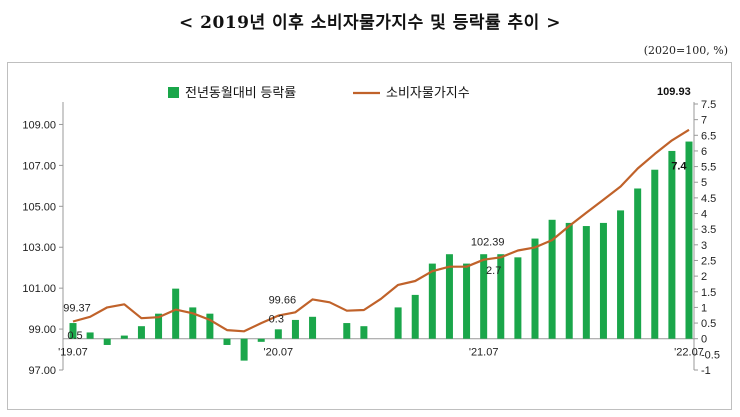 The image size is (740, 417). I want to click on x-tick-label: '19.07, so click(73, 353).